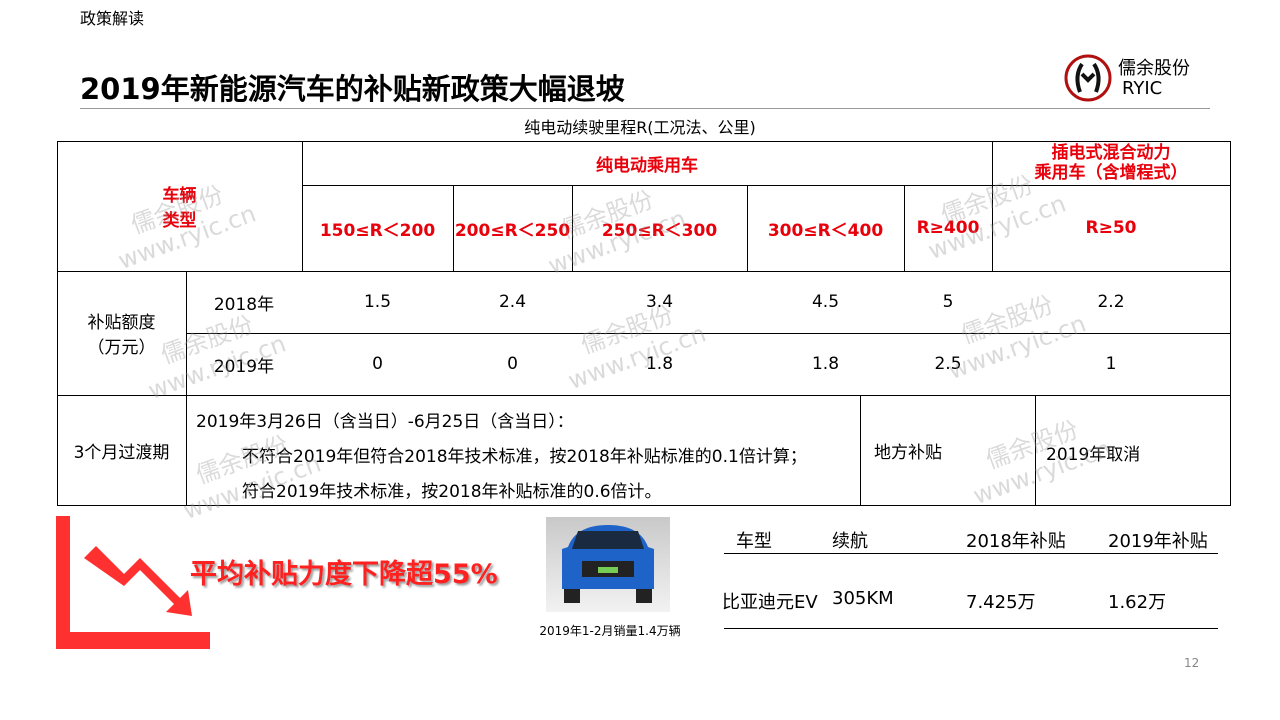 This screenshot has width=1280, height=720. Describe the element at coordinates (645, 108) in the screenshot. I see `title-divider` at that location.